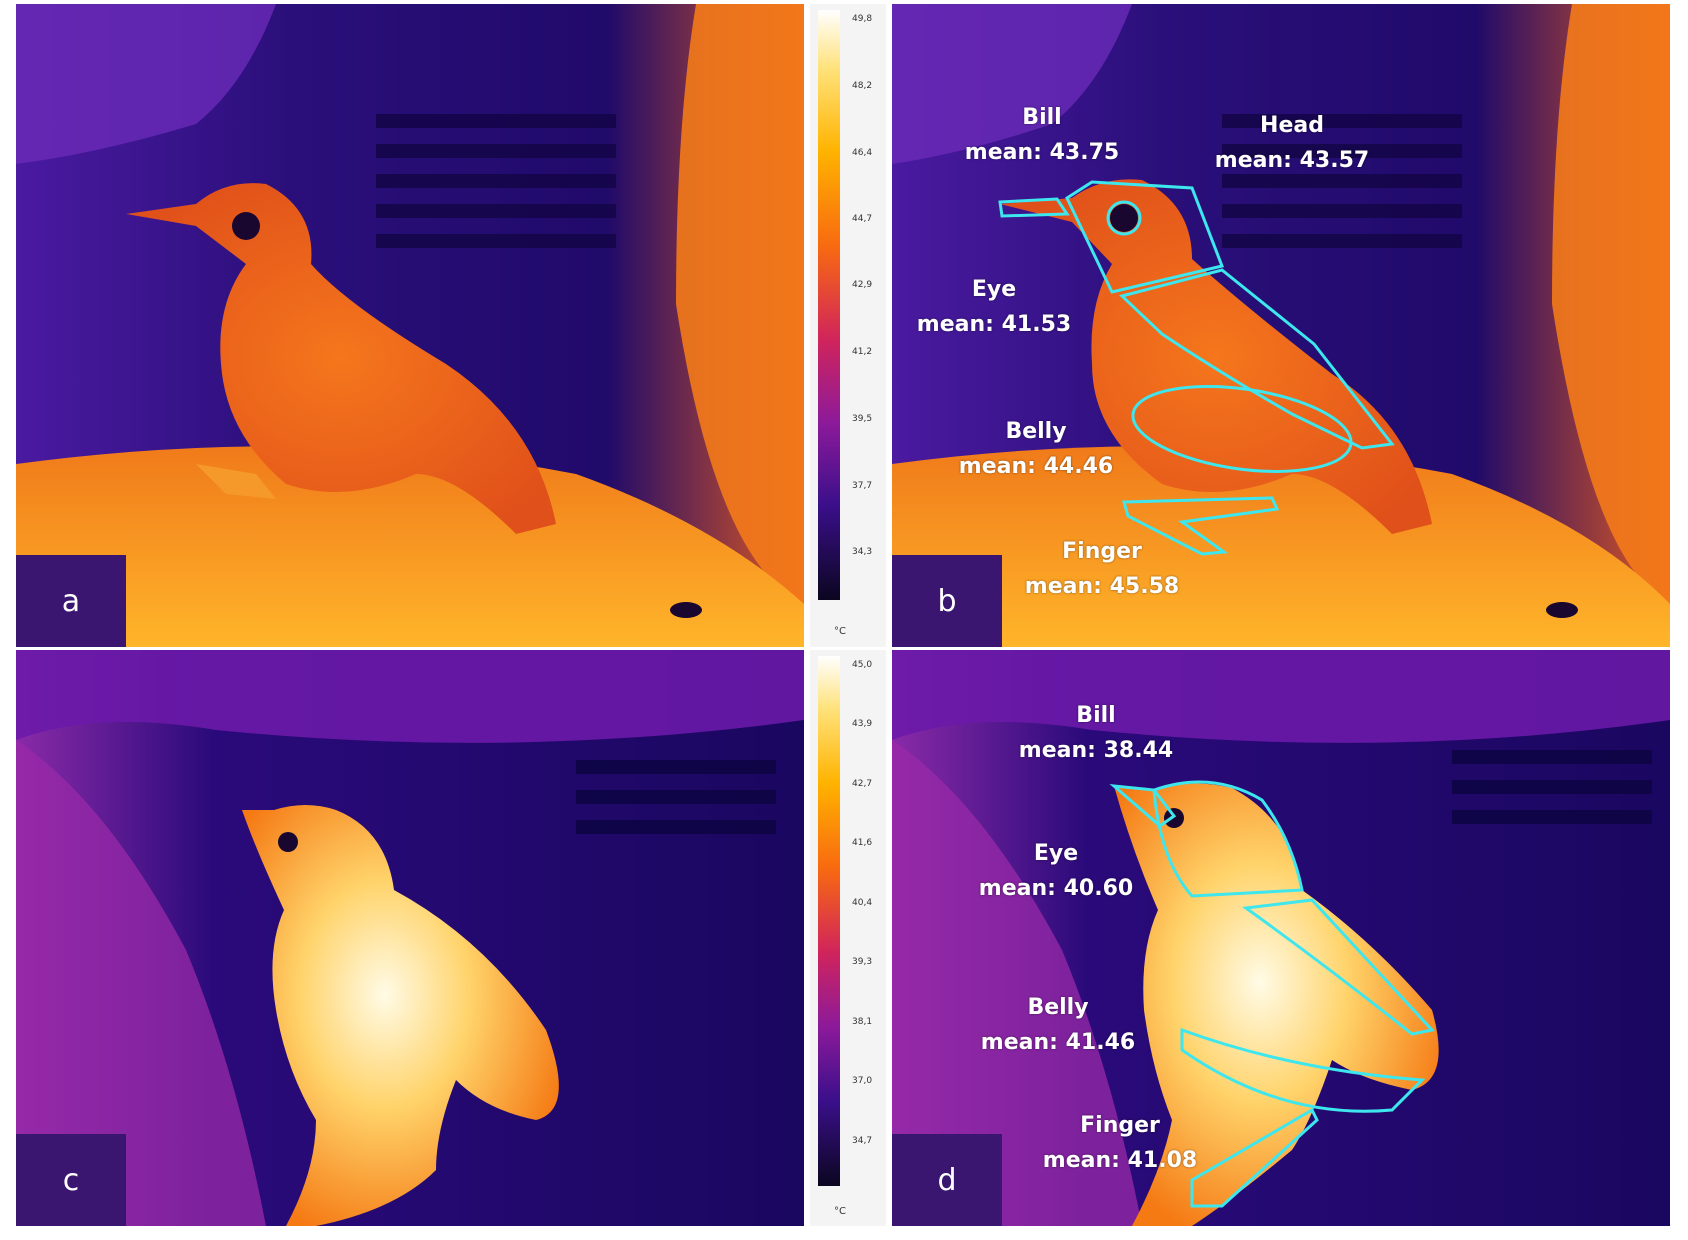 This screenshot has width=1688, height=1240. Describe the element at coordinates (71, 1180) in the screenshot. I see `panel-label-c: c` at that location.